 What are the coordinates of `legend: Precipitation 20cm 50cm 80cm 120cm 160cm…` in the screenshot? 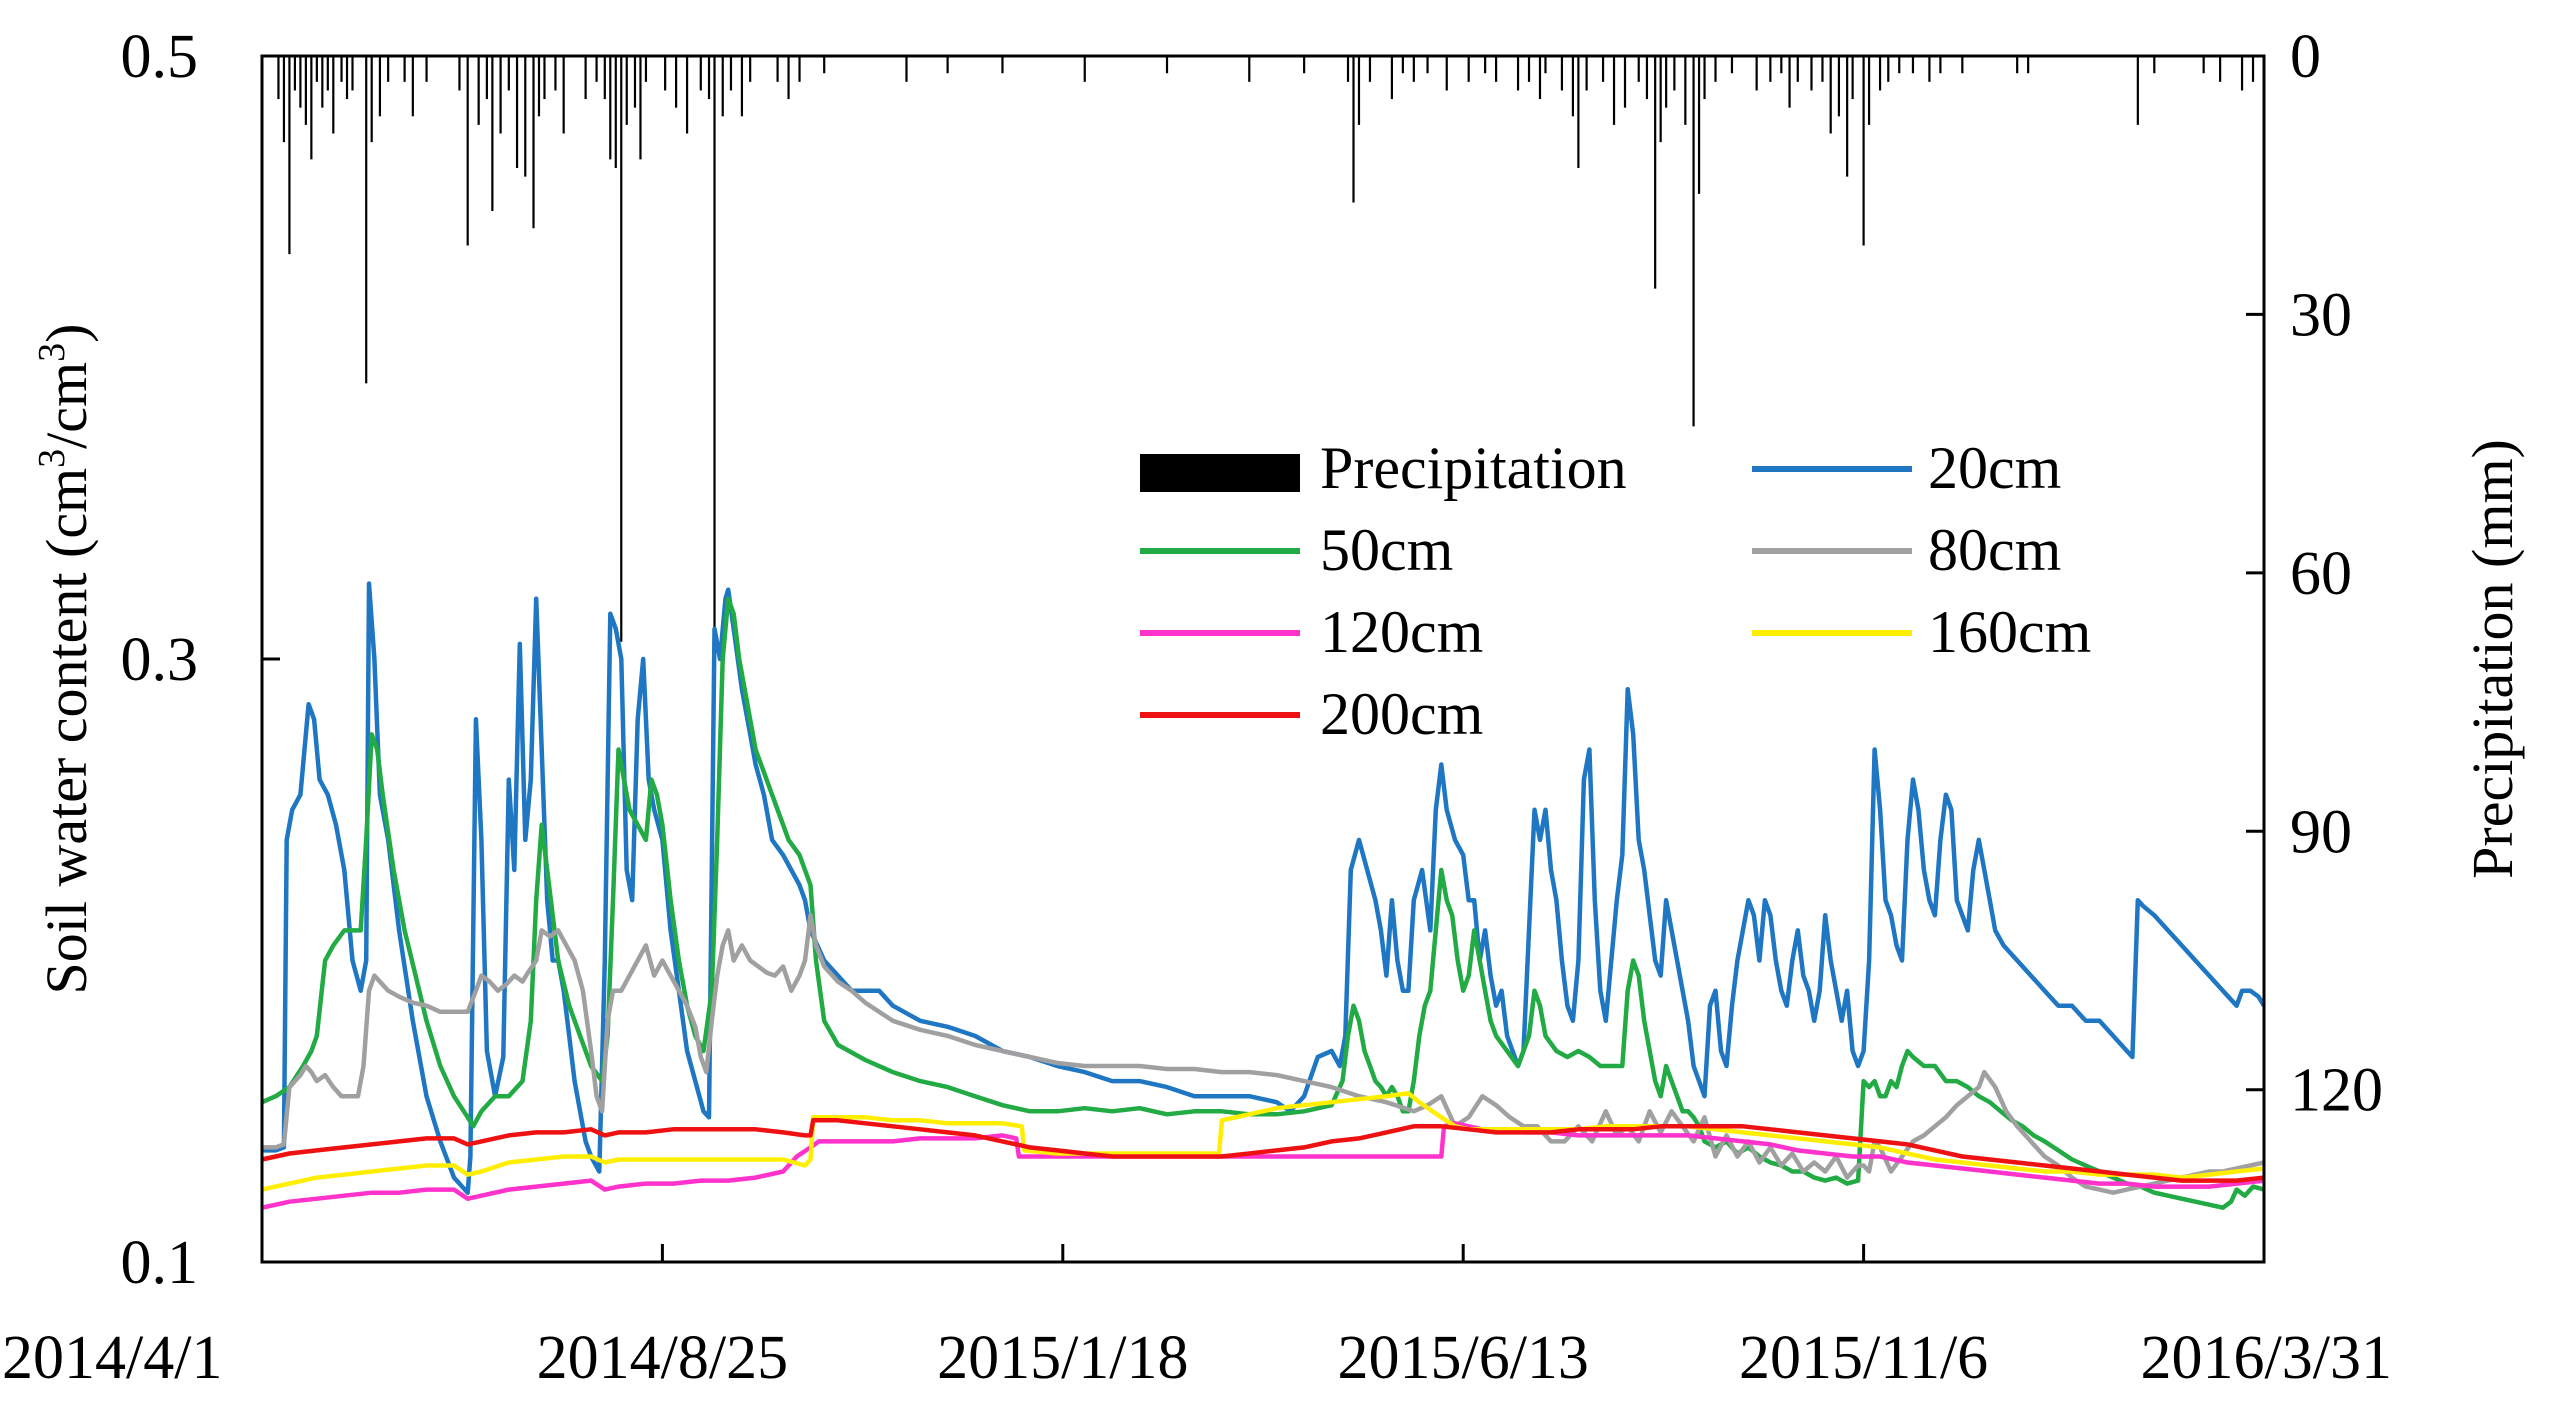 It's located at (1615, 591).